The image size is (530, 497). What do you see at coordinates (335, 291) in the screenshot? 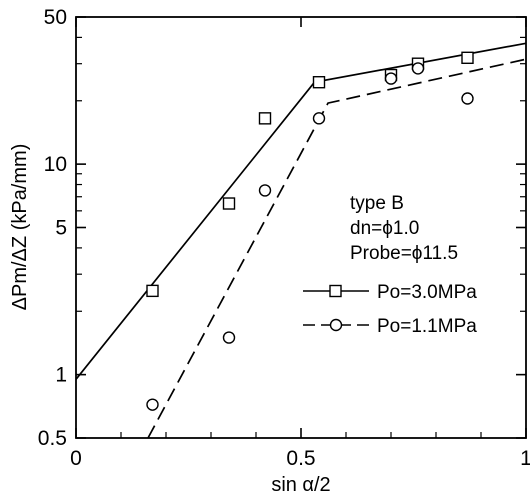
I see `legend-marker-square` at bounding box center [335, 291].